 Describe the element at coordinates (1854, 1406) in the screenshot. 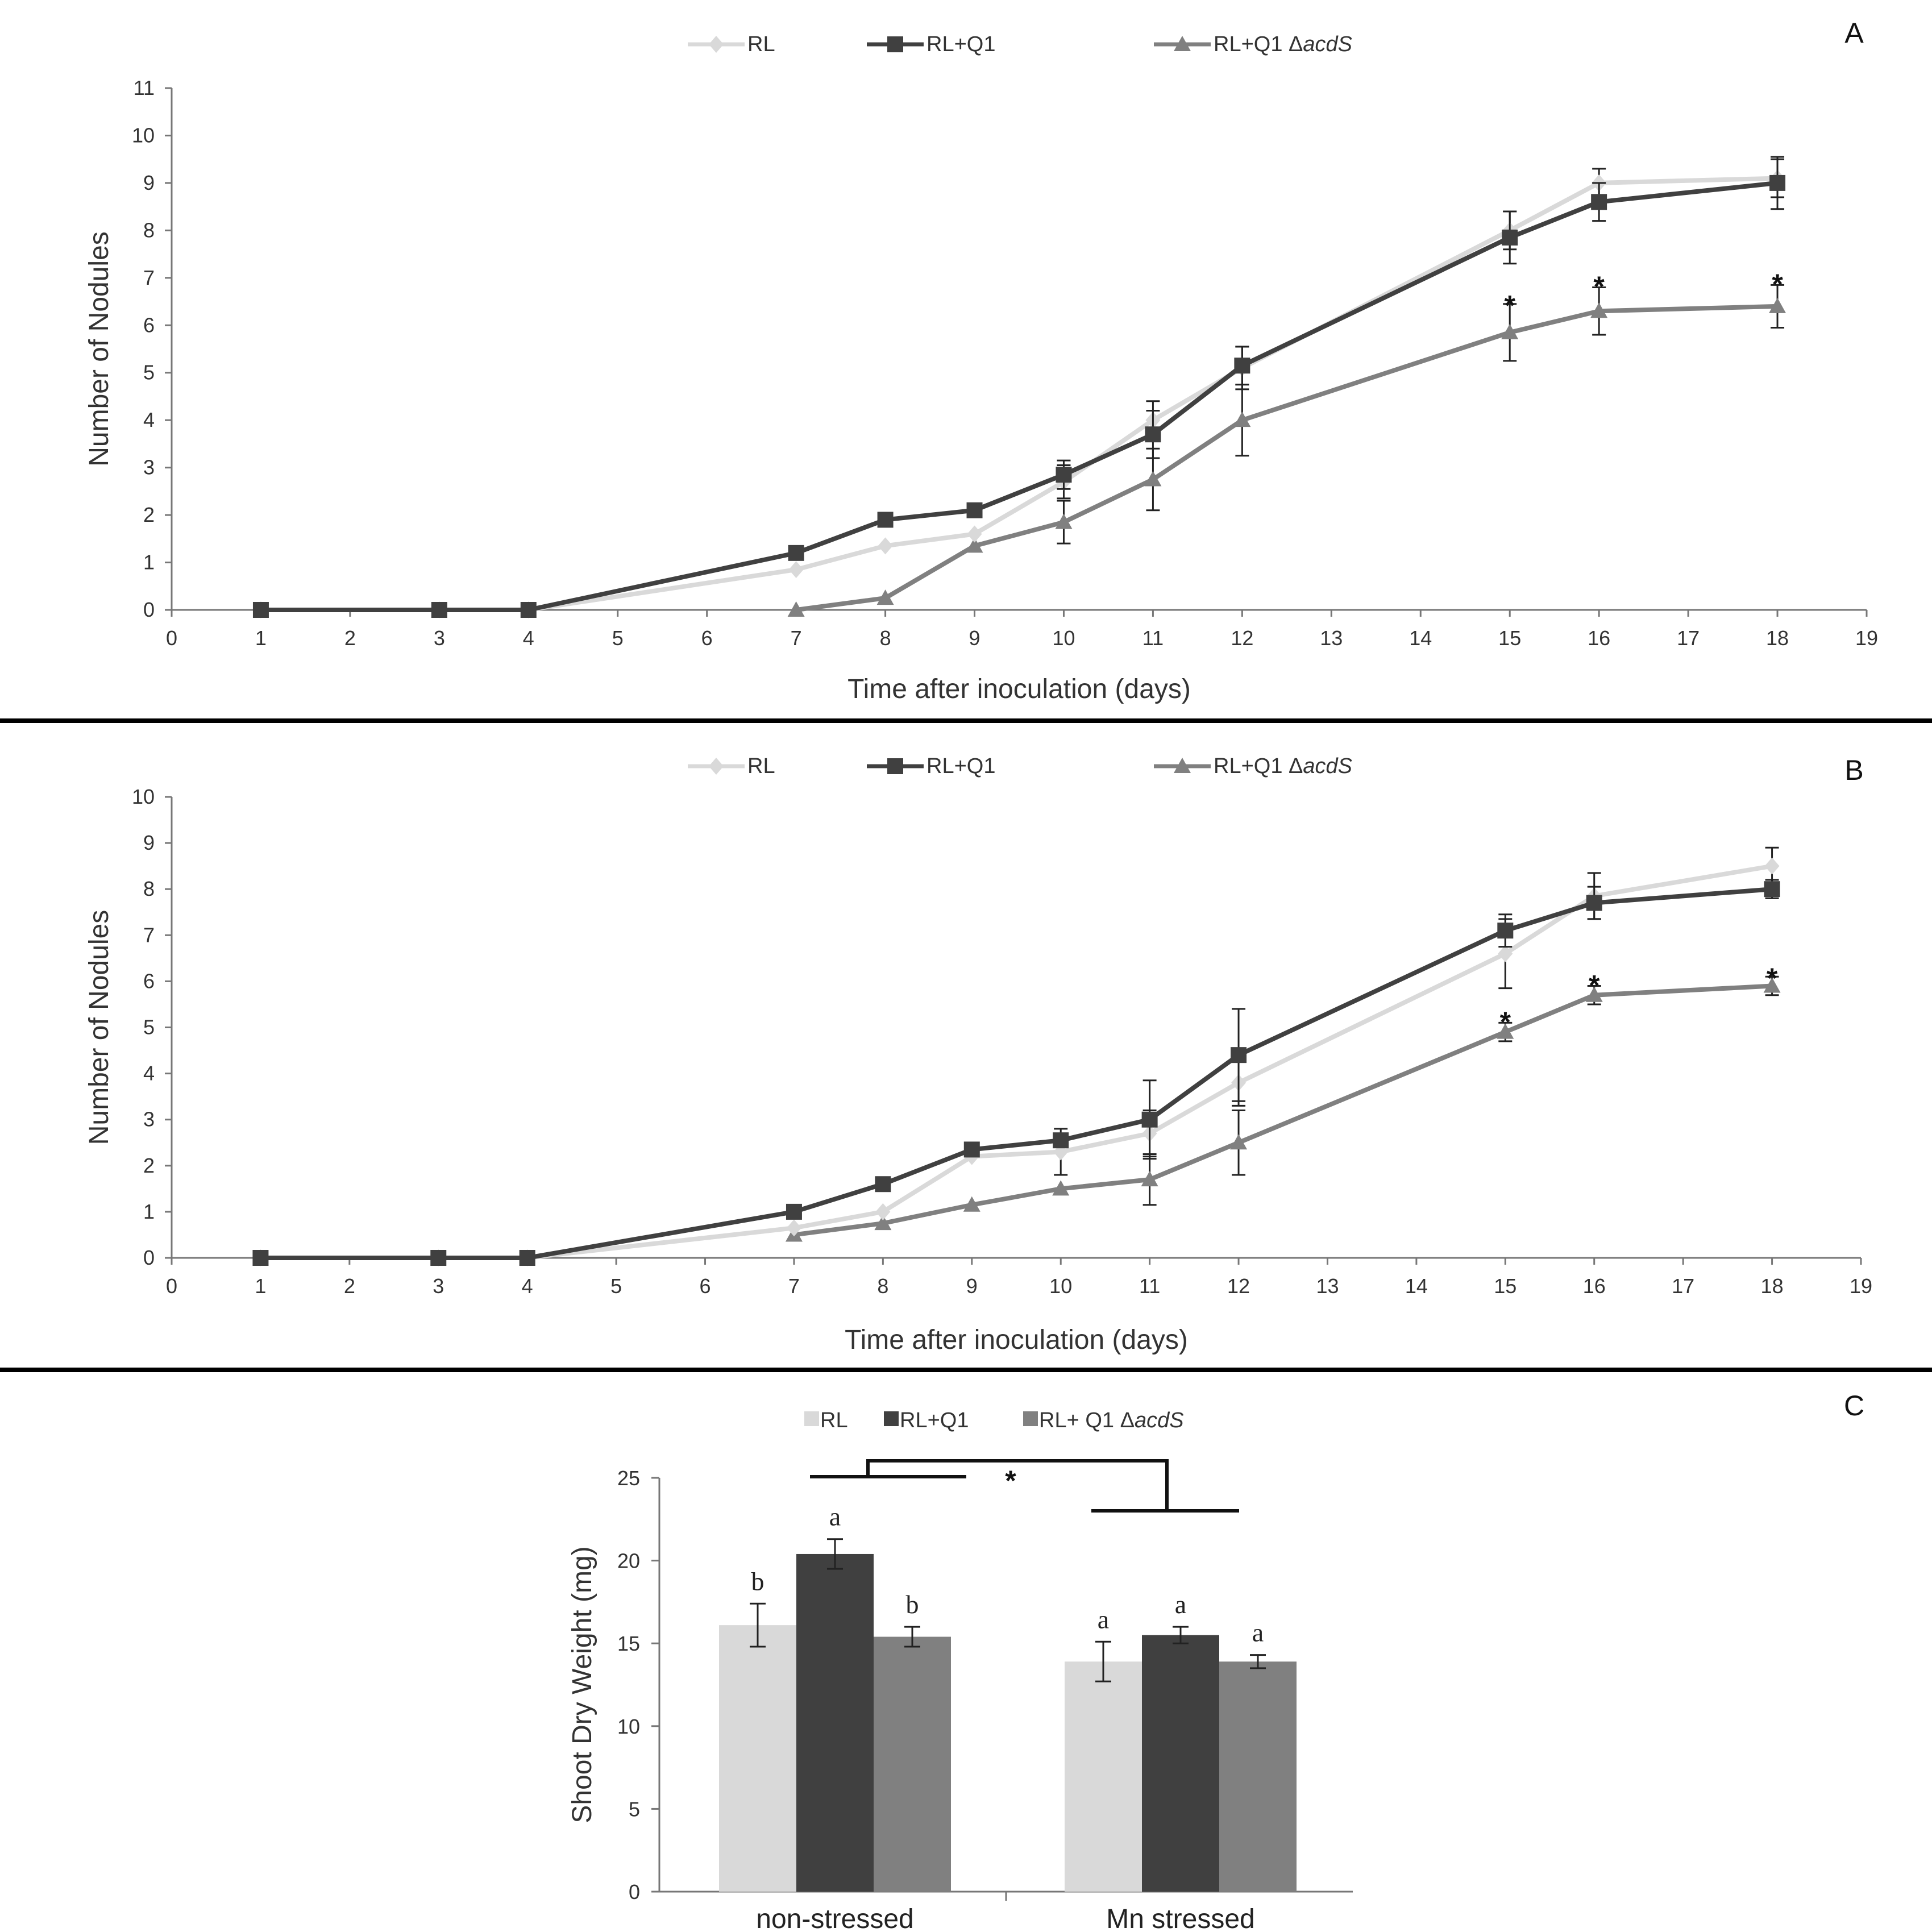

I see `panel-letter: C` at that location.